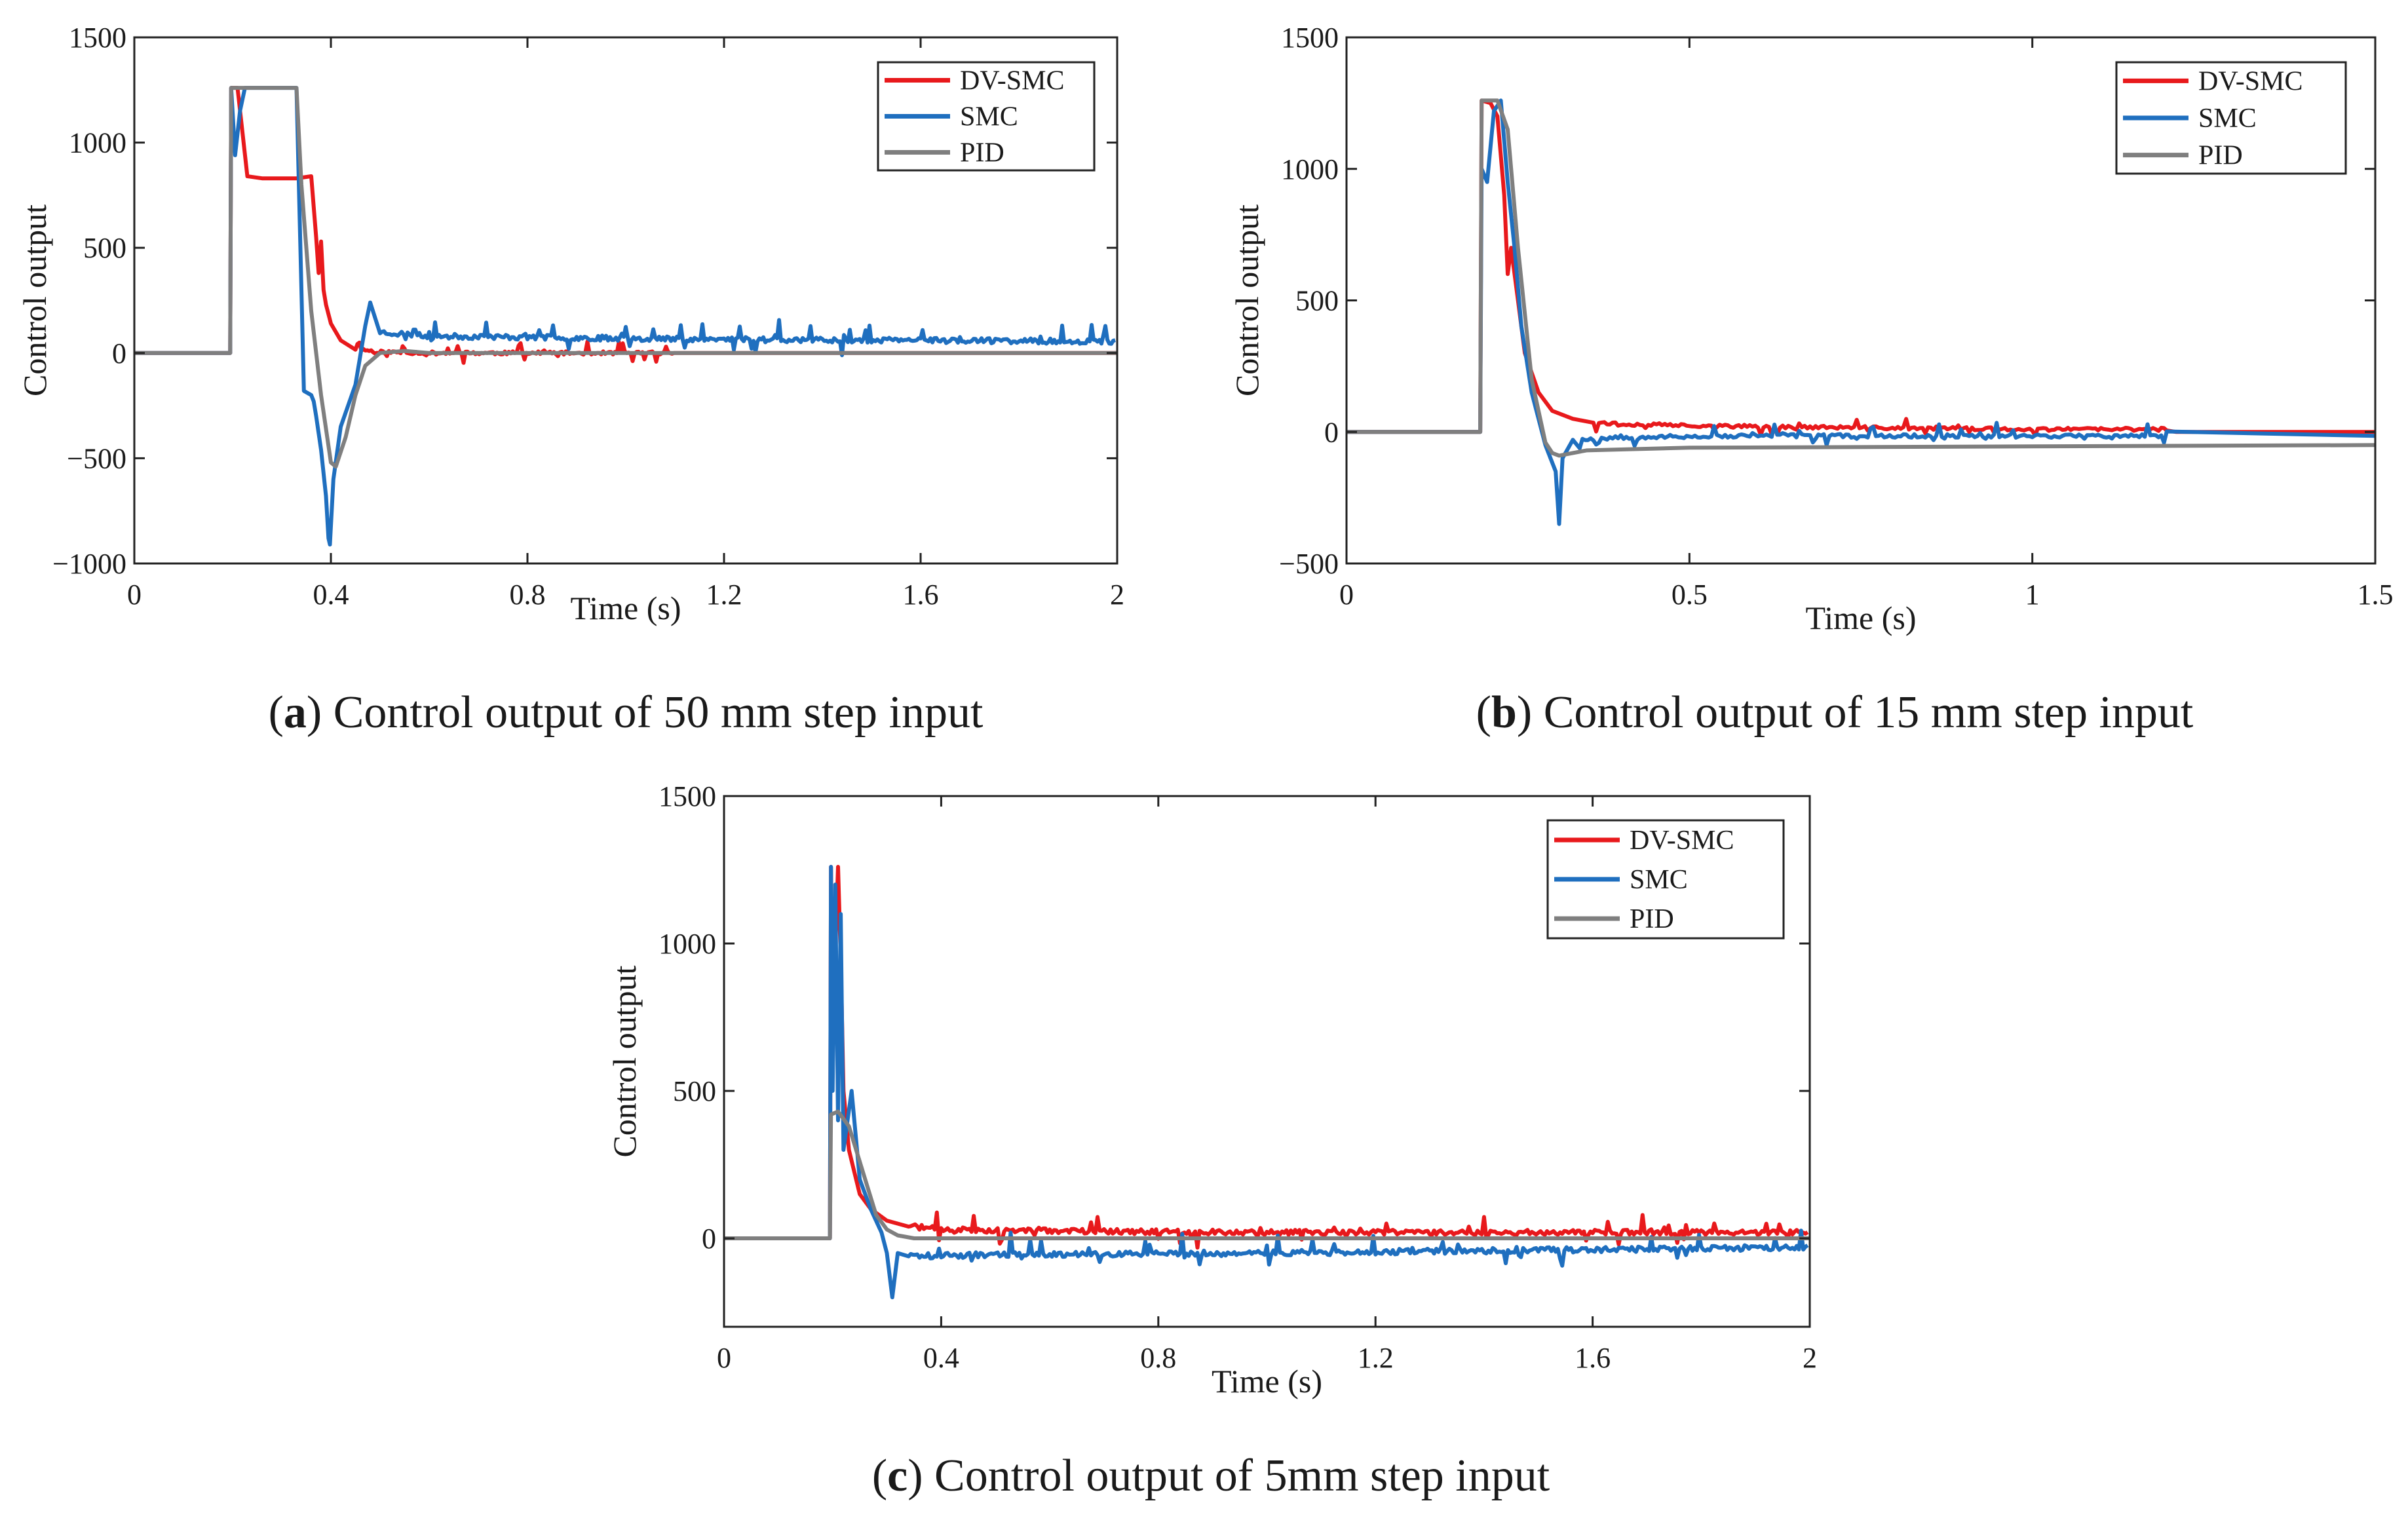  I want to click on series-line-pid-a, so click(626, 277).